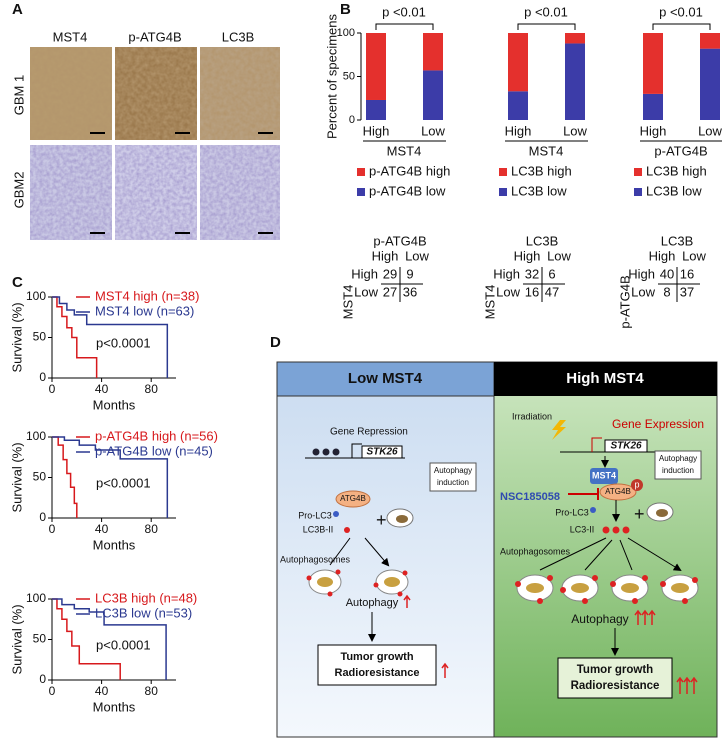  I want to click on micrographs, so click(155, 143).